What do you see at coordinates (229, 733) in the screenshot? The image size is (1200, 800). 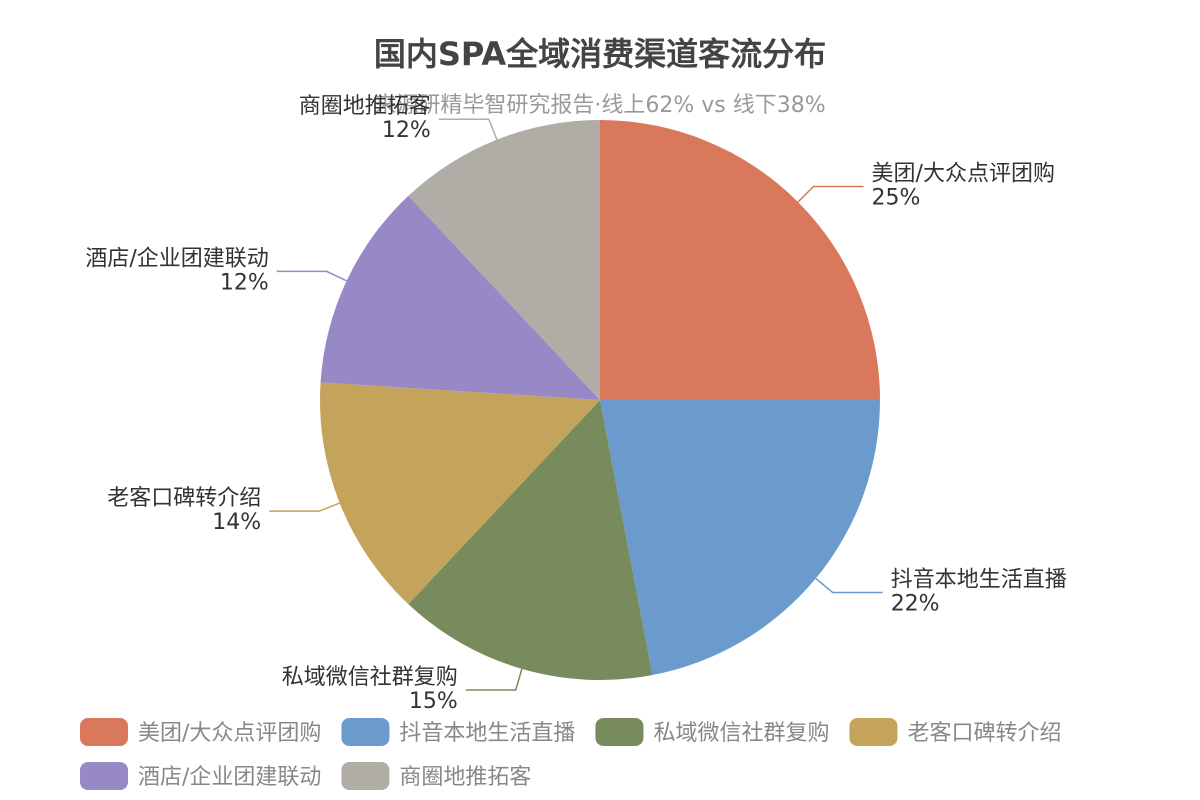 I see `legend-label: 美团/大众点评团购` at bounding box center [229, 733].